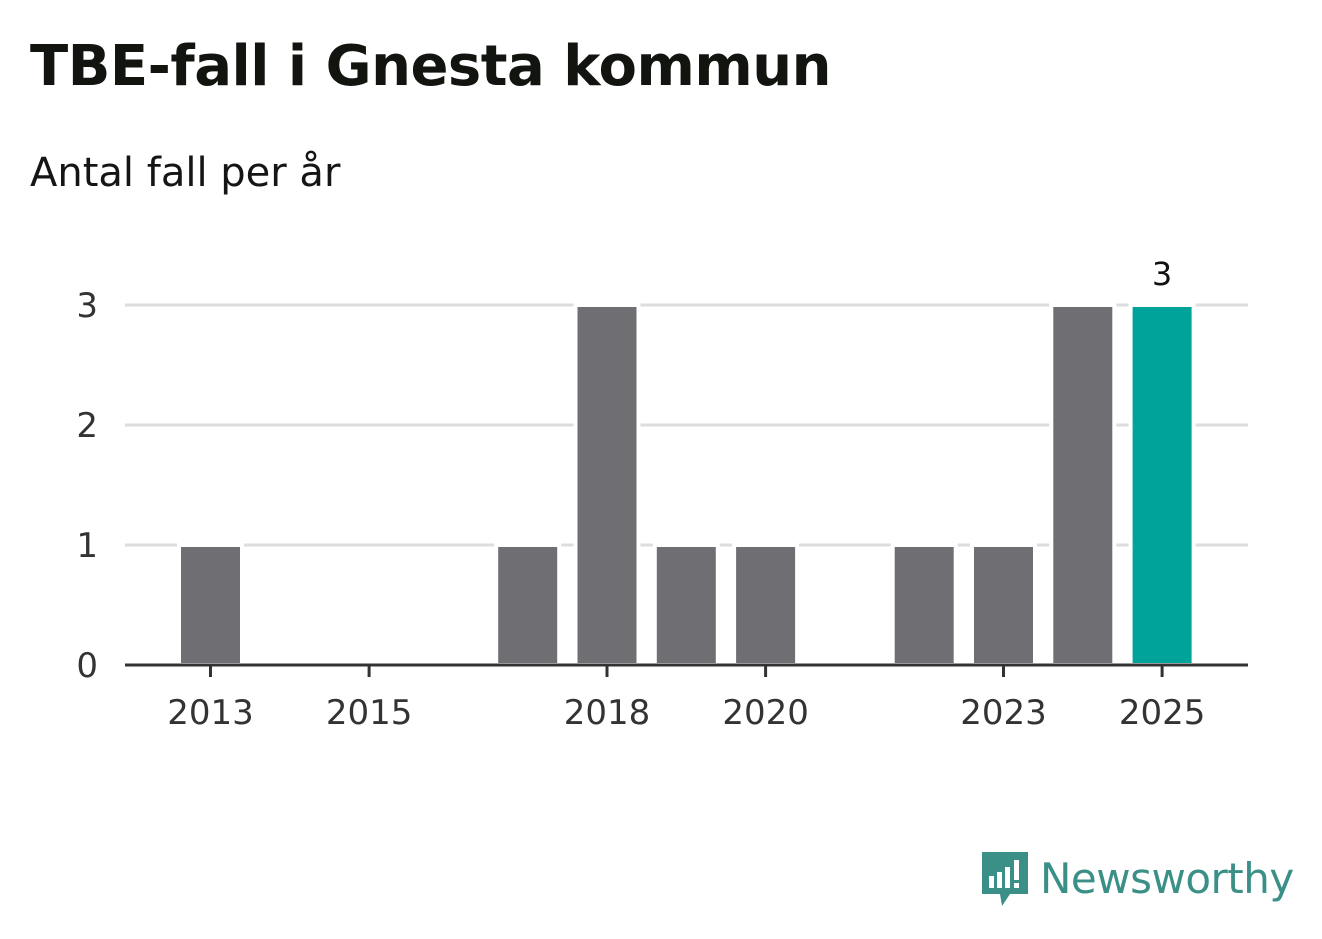  I want to click on bar-2020, so click(766, 605).